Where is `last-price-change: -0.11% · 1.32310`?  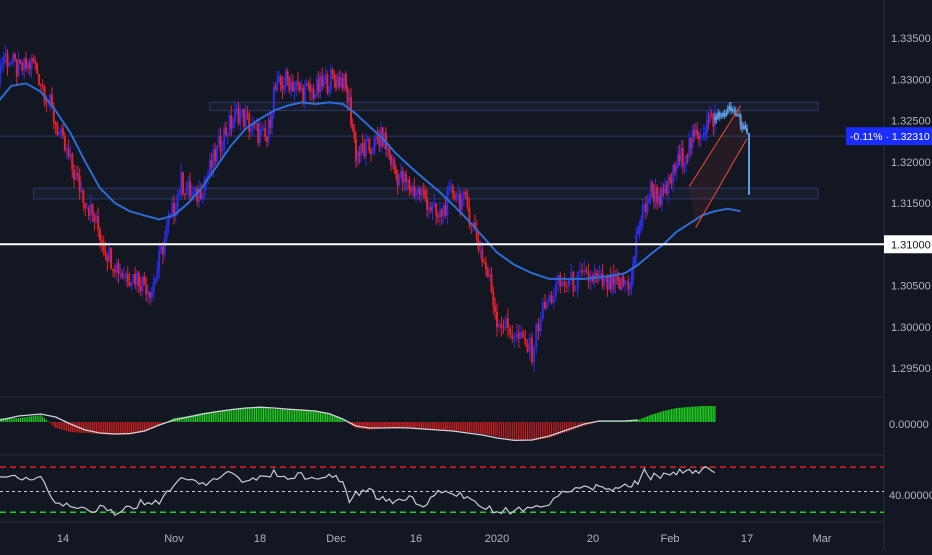
last-price-change: -0.11% · 1.32310 is located at coordinates (890, 137).